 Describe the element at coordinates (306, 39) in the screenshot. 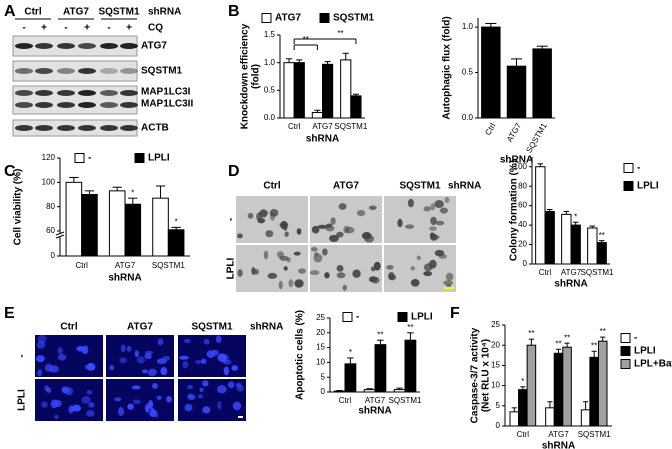

I see `annotation: **` at that location.